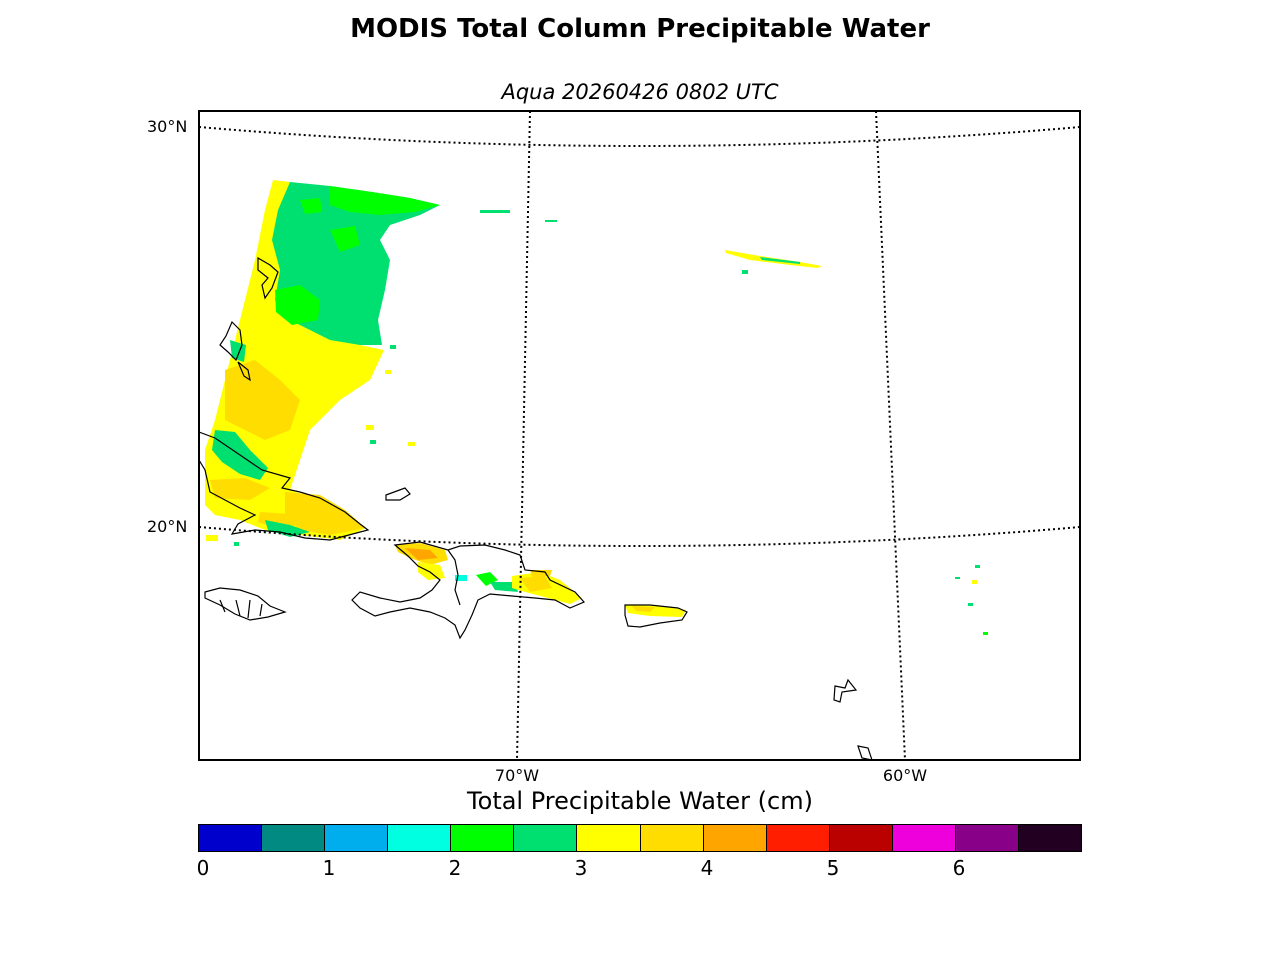 The height and width of the screenshot is (960, 1280). Describe the element at coordinates (454, 577) in the screenshot. I see `coastline-haiti-dr-border` at that location.